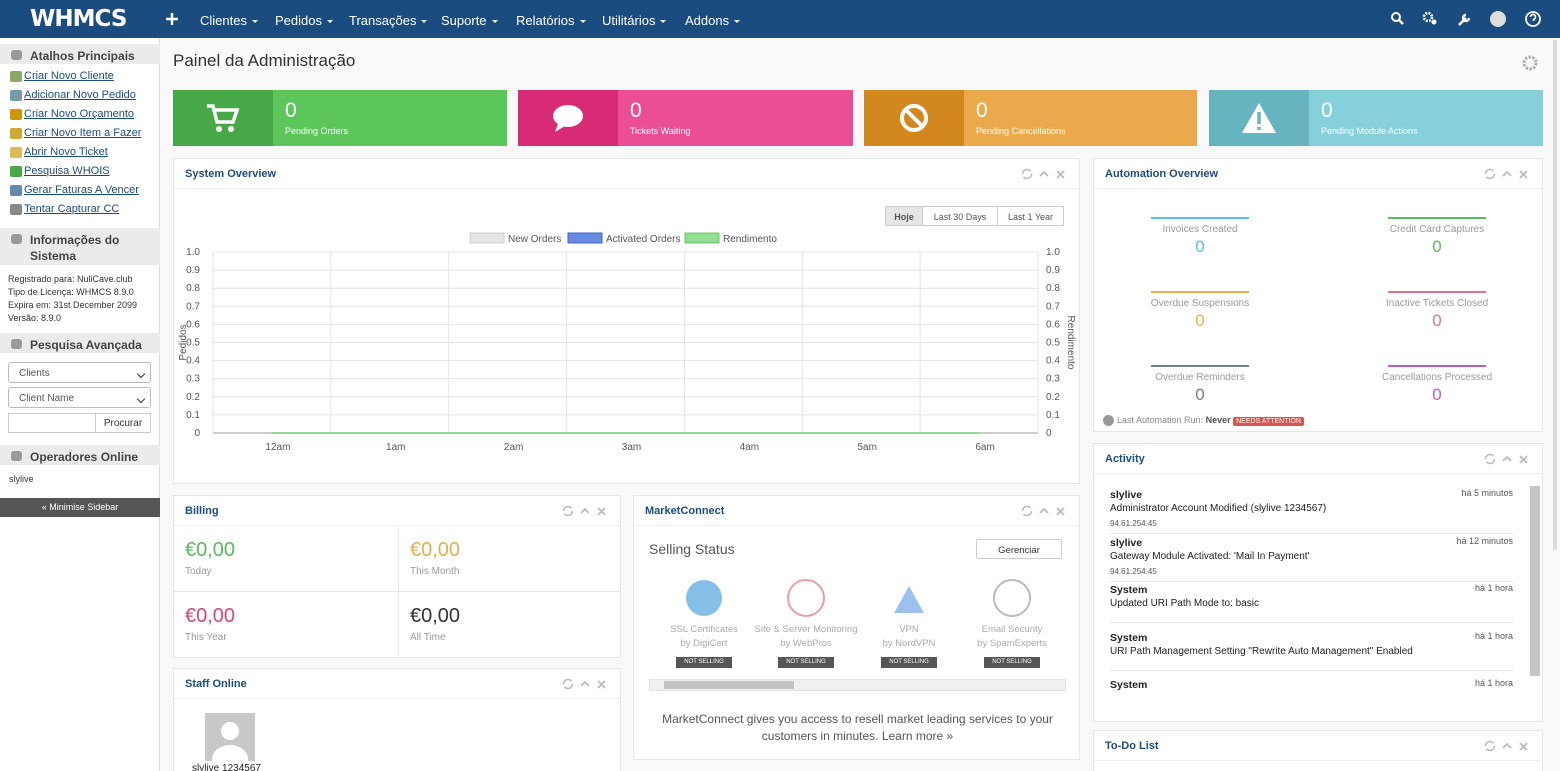 The height and width of the screenshot is (771, 1560). What do you see at coordinates (16, 344) in the screenshot?
I see `header-icon` at bounding box center [16, 344].